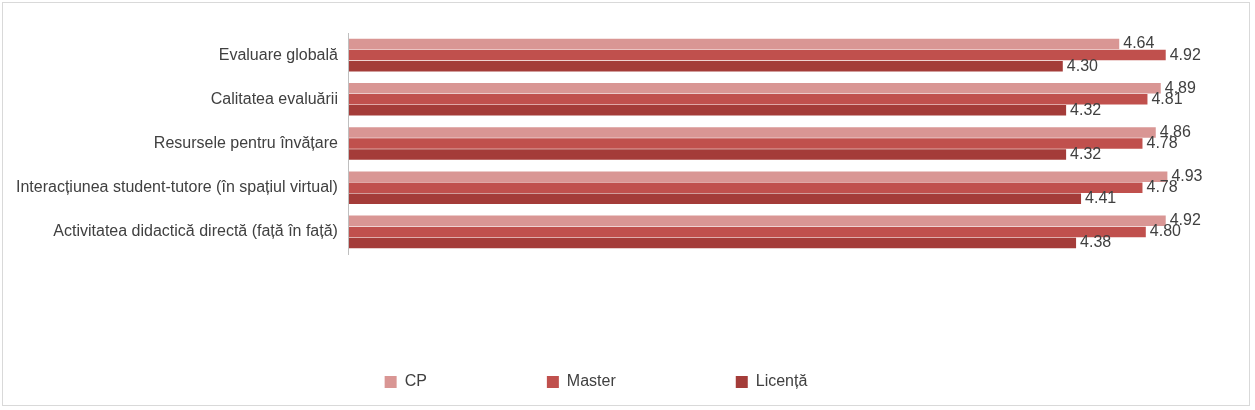 The height and width of the screenshot is (410, 1255). Describe the element at coordinates (415, 381) in the screenshot. I see `legend-label: CP` at that location.